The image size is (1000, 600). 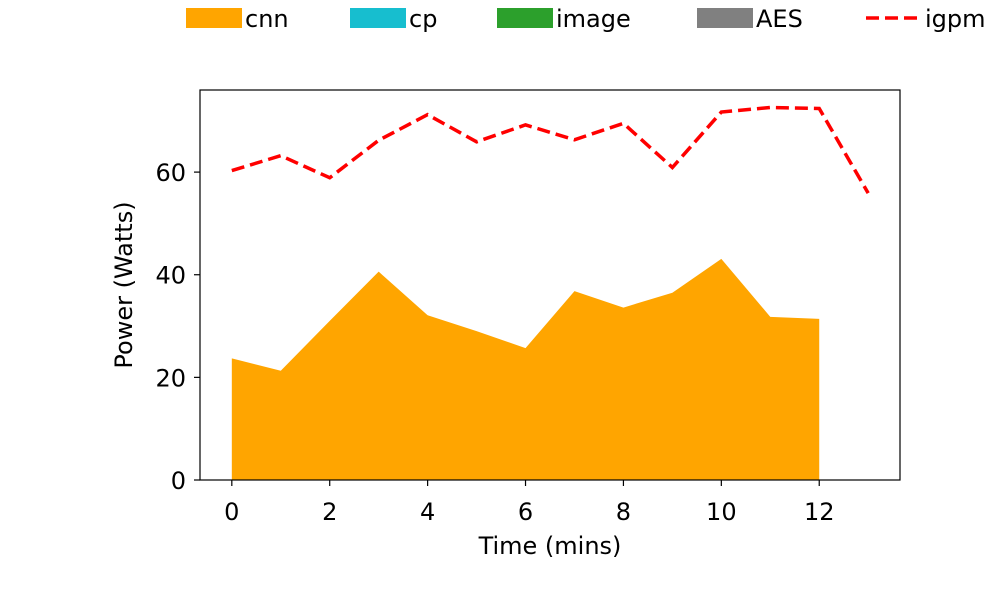 What do you see at coordinates (550, 546) in the screenshot?
I see `x-axis-label: Time (mins)` at bounding box center [550, 546].